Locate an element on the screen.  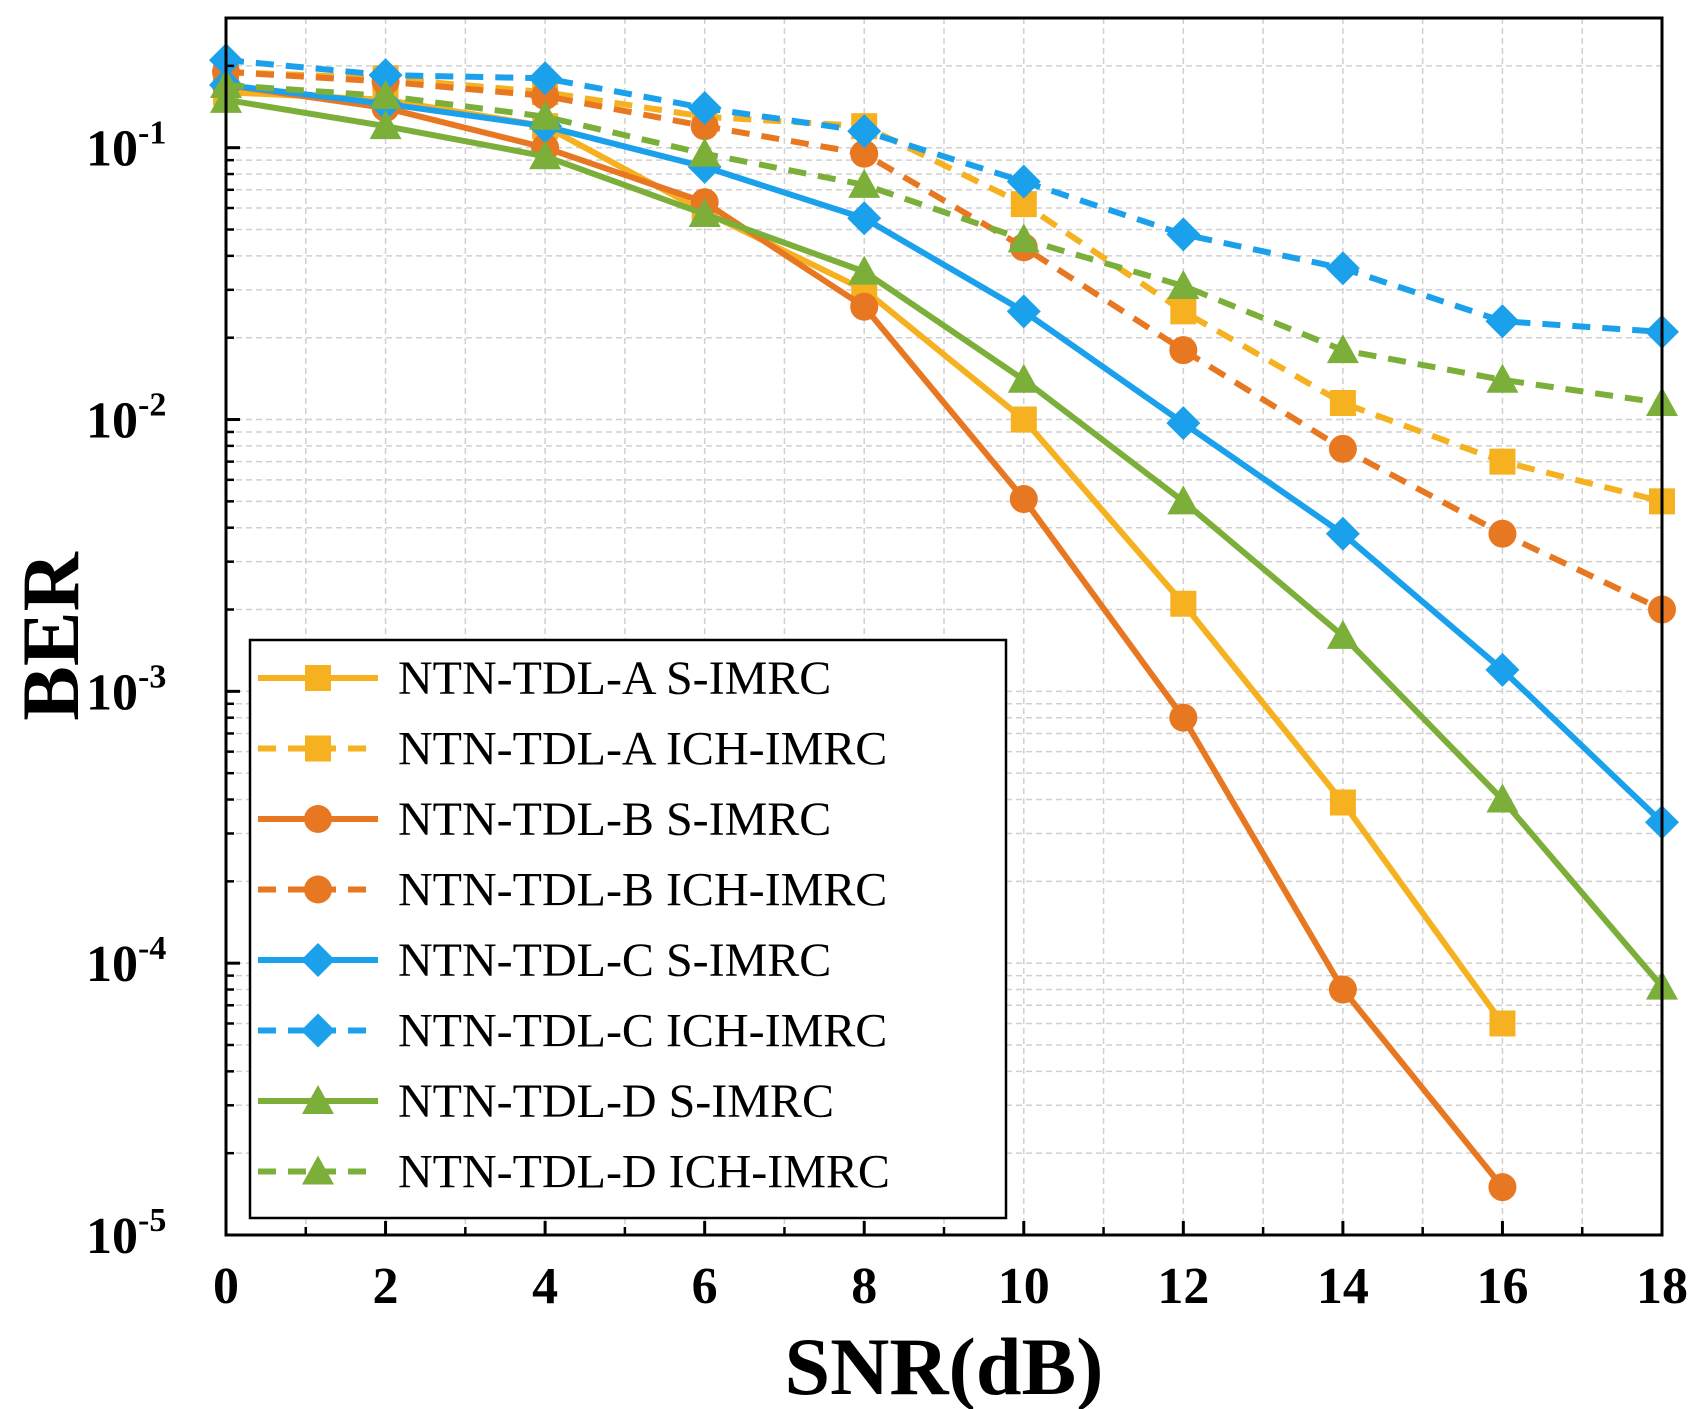
y-tick-label: 10⁻⁵ is located at coordinates (126, 1233).